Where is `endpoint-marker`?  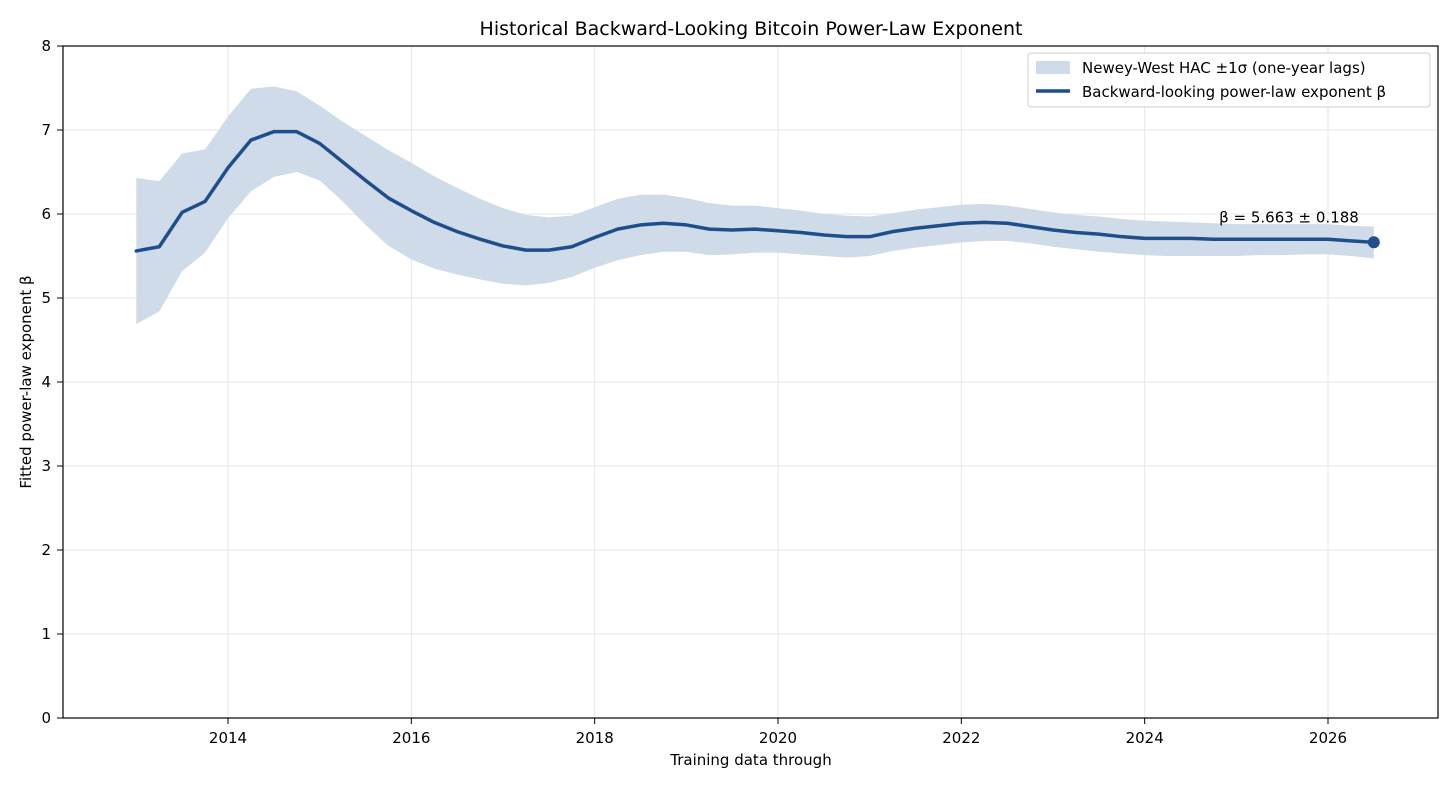
endpoint-marker is located at coordinates (1373, 242).